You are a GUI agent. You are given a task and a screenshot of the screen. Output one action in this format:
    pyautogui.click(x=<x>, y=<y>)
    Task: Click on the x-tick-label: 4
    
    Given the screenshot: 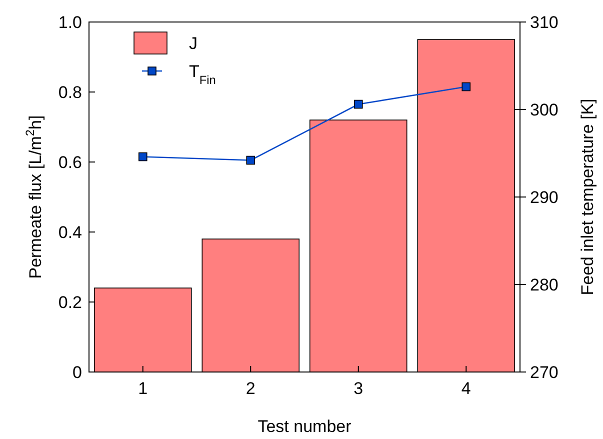 What is the action you would take?
    pyautogui.click(x=466, y=388)
    